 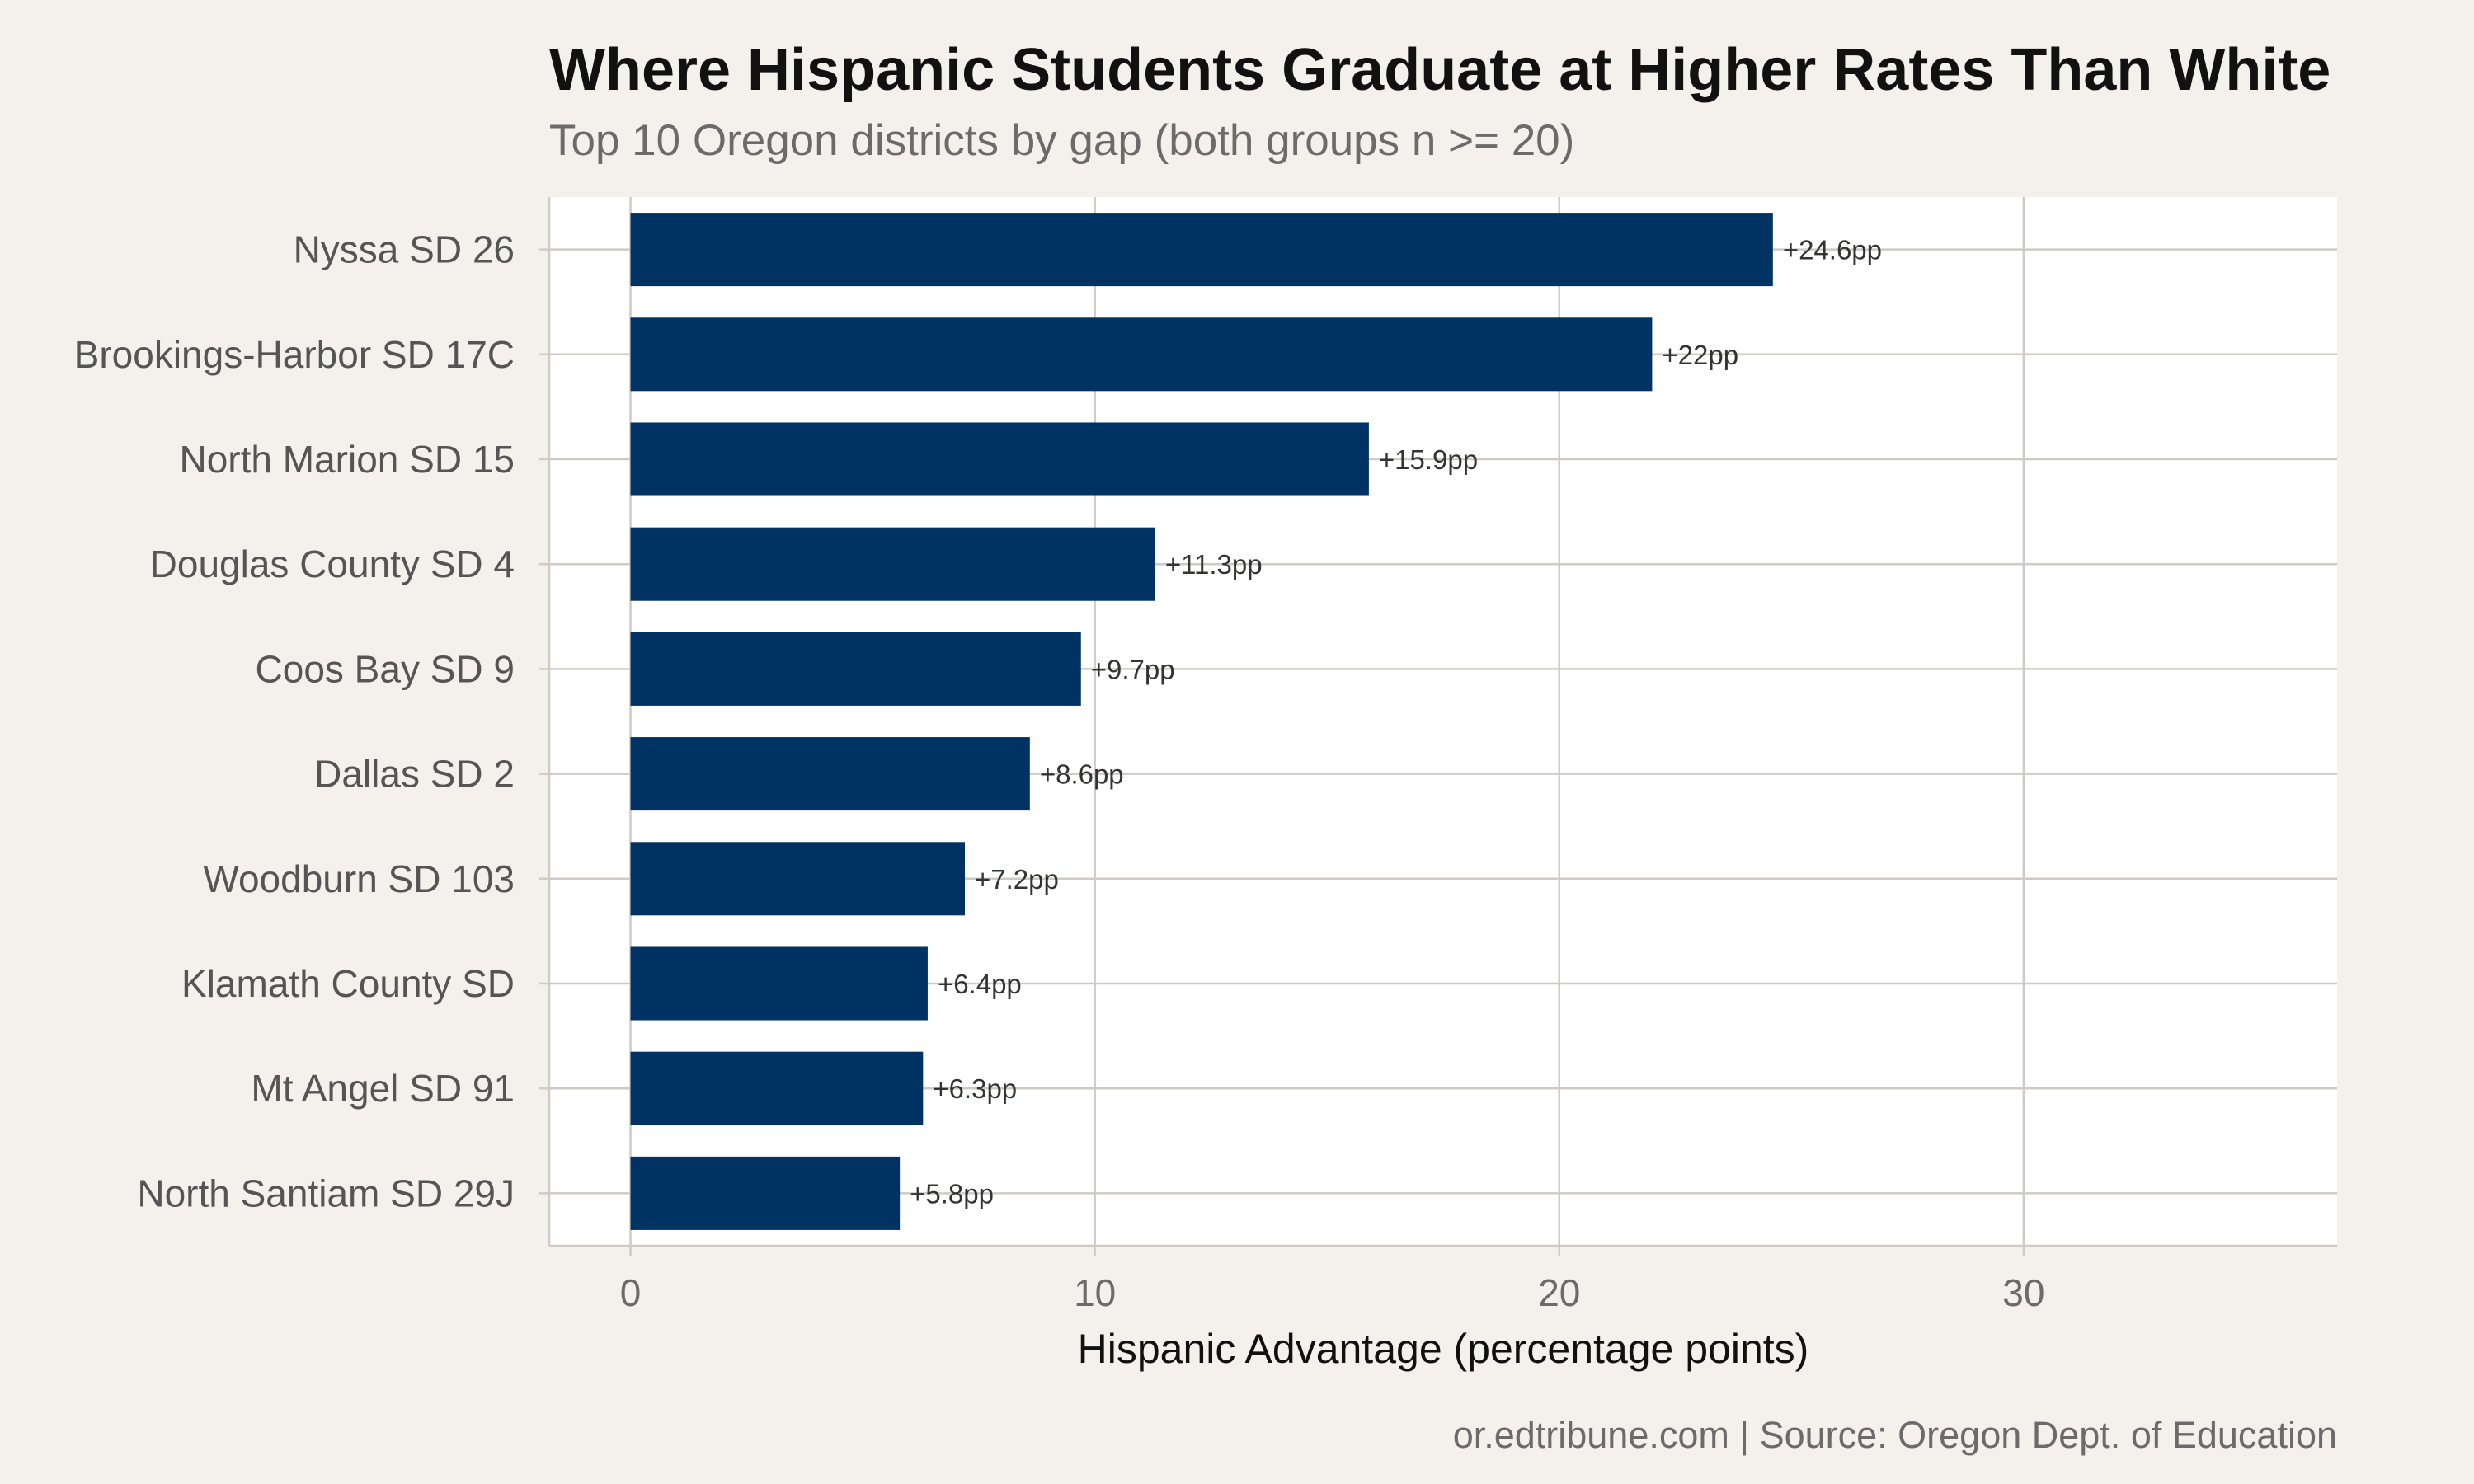 What do you see at coordinates (1832, 250) in the screenshot?
I see `data-label: +24.6pp` at bounding box center [1832, 250].